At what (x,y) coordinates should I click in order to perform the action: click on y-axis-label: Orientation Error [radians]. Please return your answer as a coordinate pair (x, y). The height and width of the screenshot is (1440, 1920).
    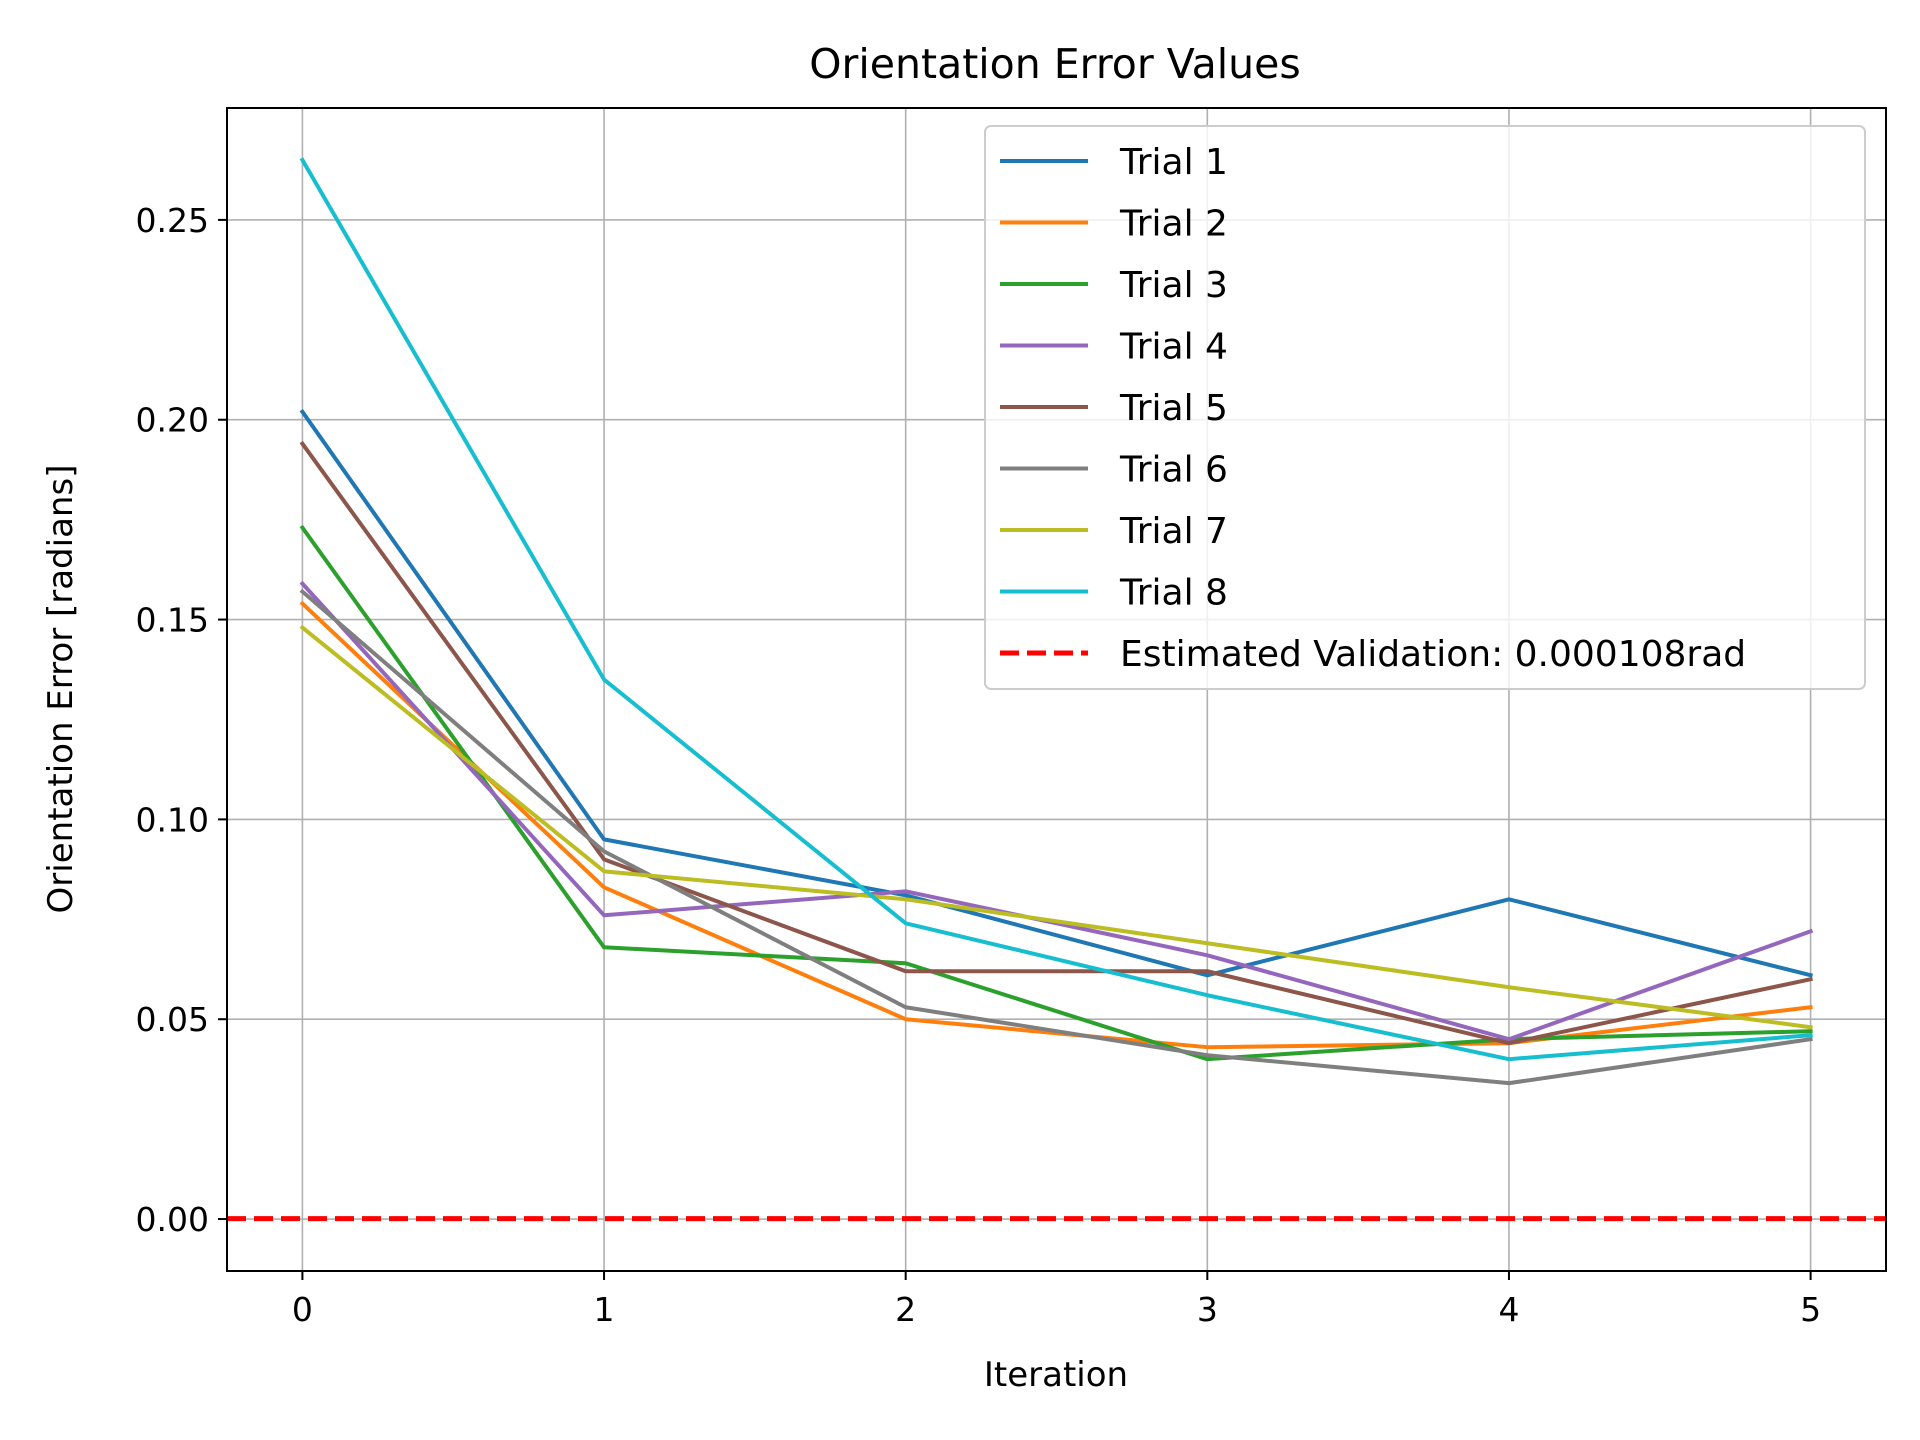
    Looking at the image, I should click on (61, 689).